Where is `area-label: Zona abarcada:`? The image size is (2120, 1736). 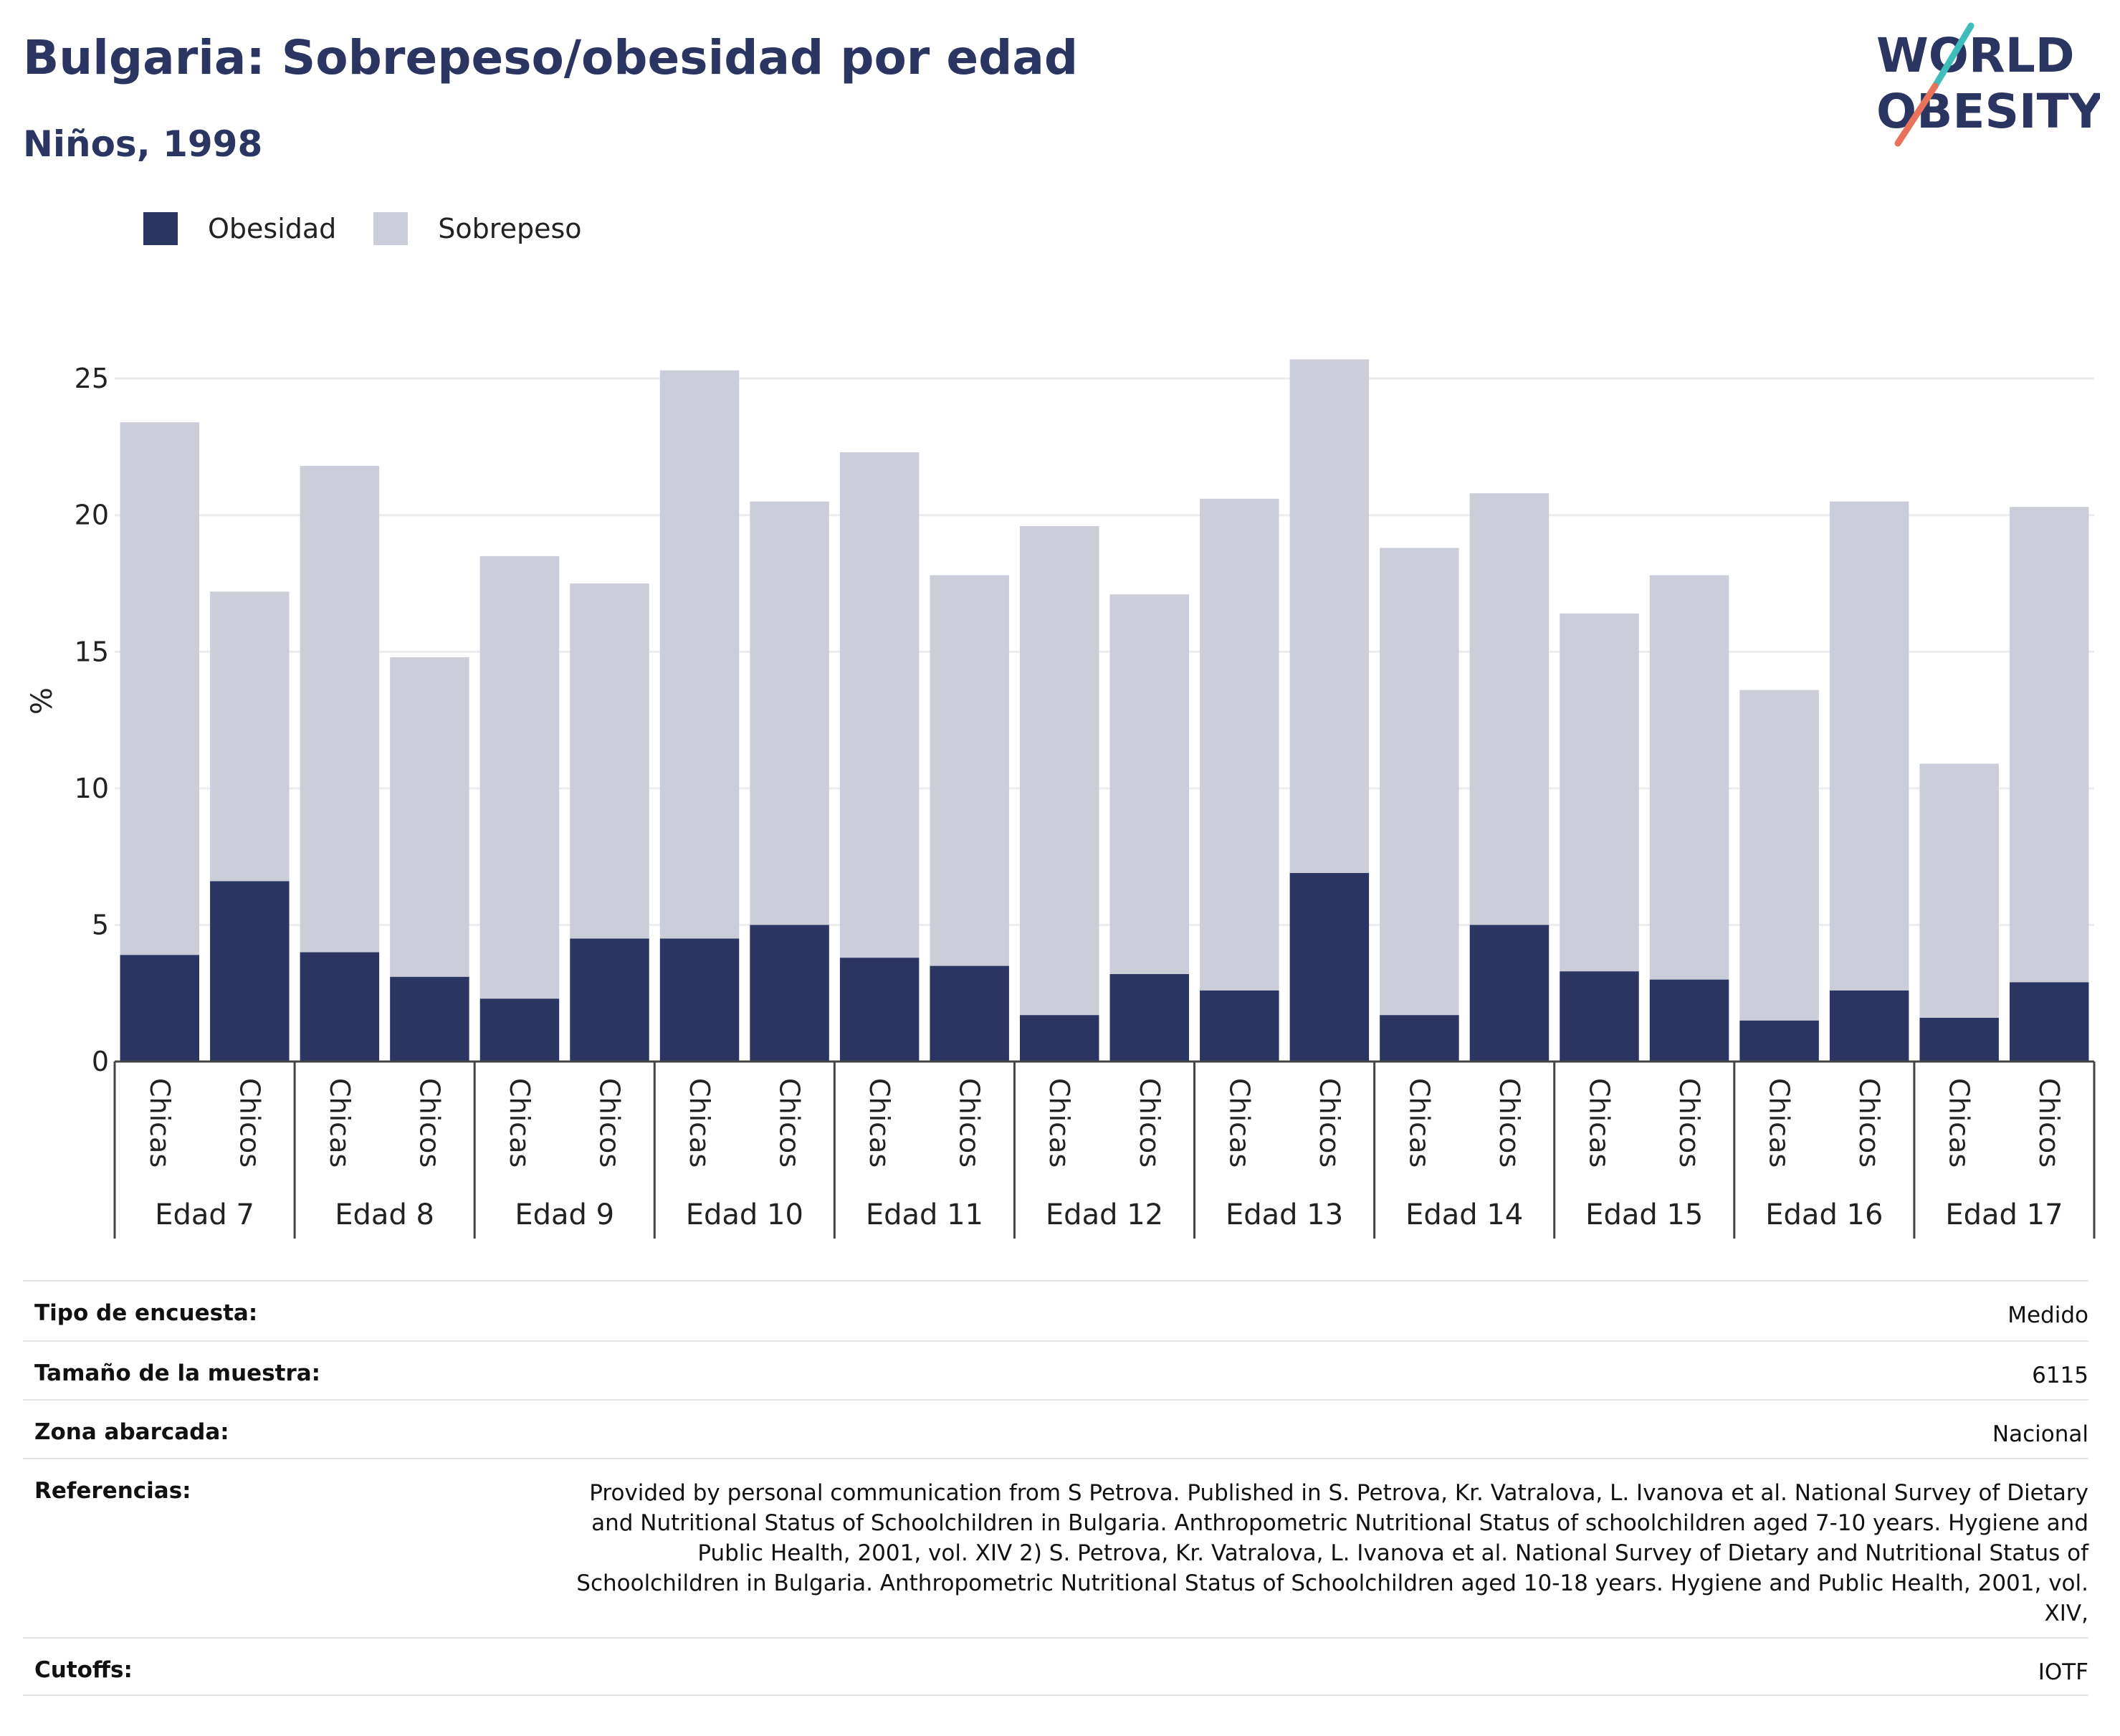
area-label: Zona abarcada: is located at coordinates (132, 1432).